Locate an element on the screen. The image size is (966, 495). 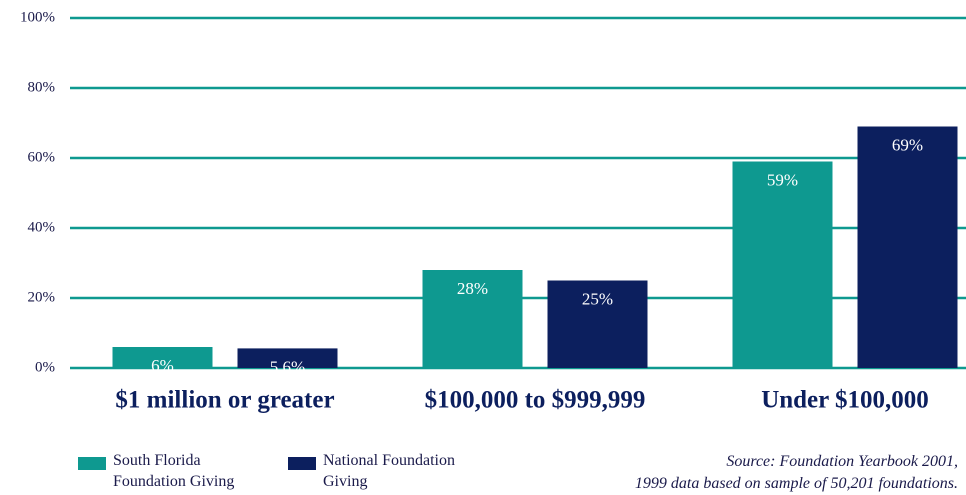
x-tick-label: Under $100,000 is located at coordinates (845, 400).